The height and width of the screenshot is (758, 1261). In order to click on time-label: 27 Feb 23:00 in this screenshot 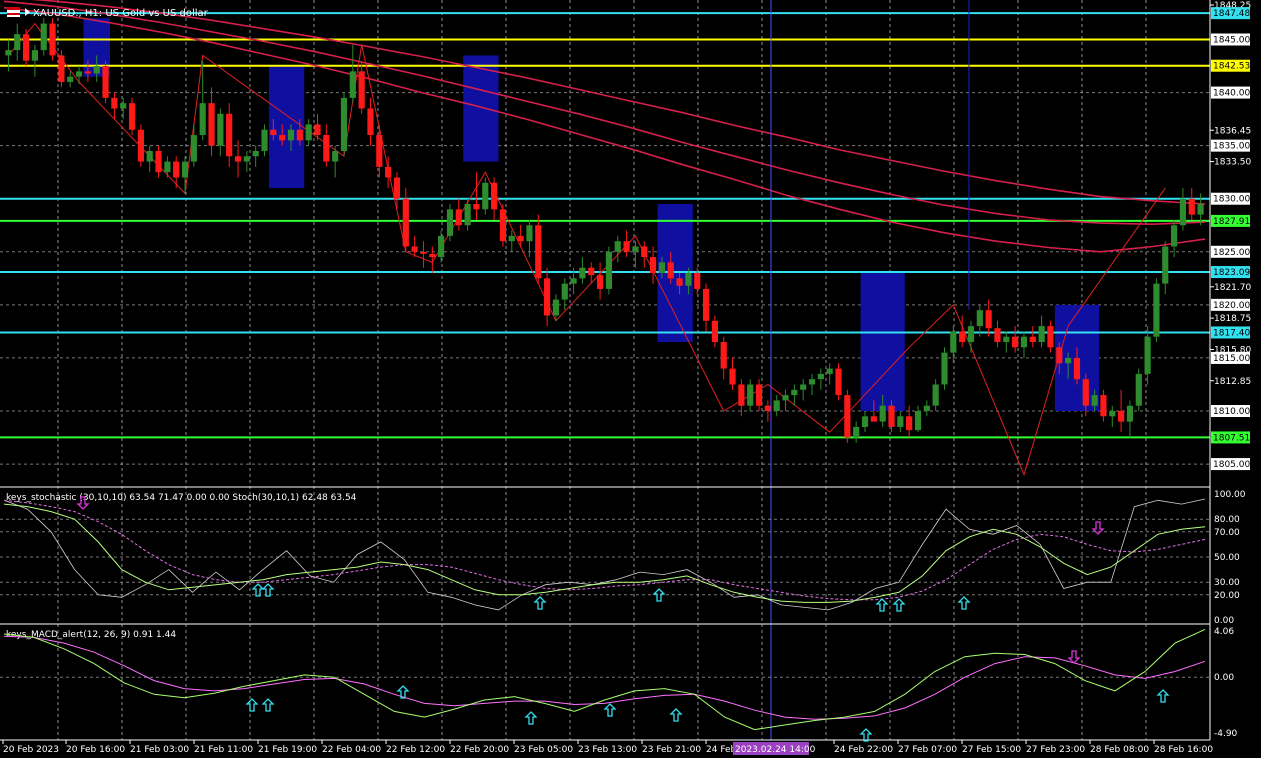, I will do `click(1055, 750)`.